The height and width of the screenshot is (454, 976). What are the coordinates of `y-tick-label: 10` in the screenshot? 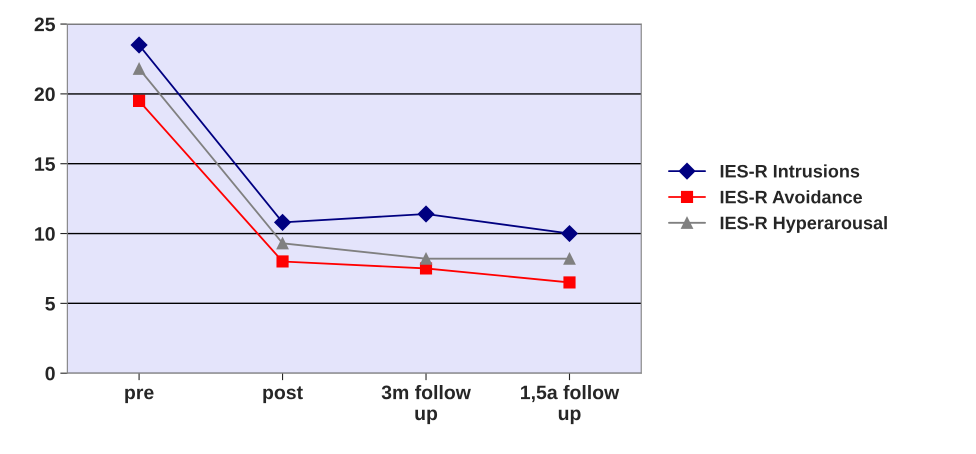 It's located at (45, 234).